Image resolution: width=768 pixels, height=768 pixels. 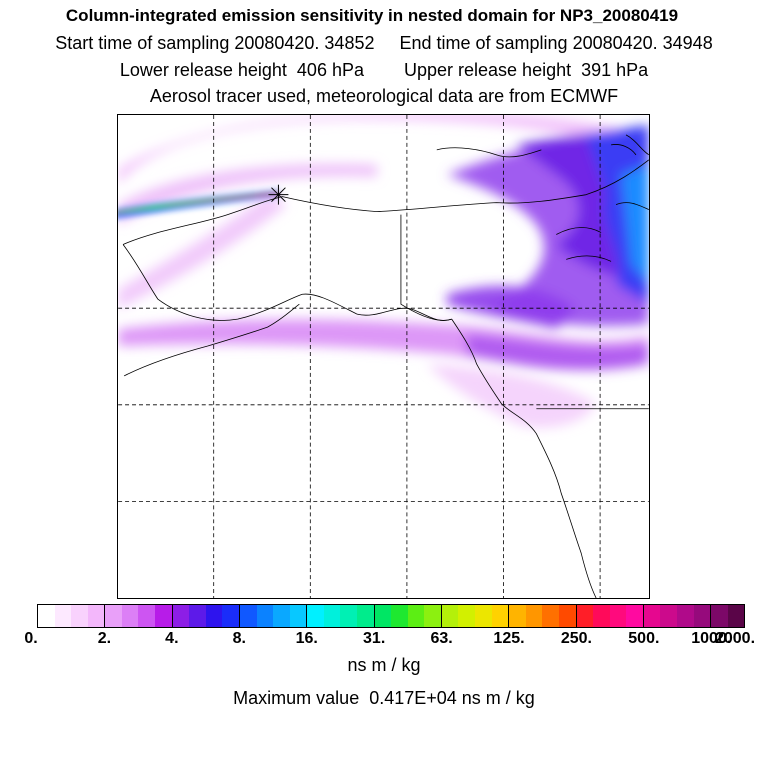 I want to click on colorbar-tick-label: 0., so click(x=31, y=638).